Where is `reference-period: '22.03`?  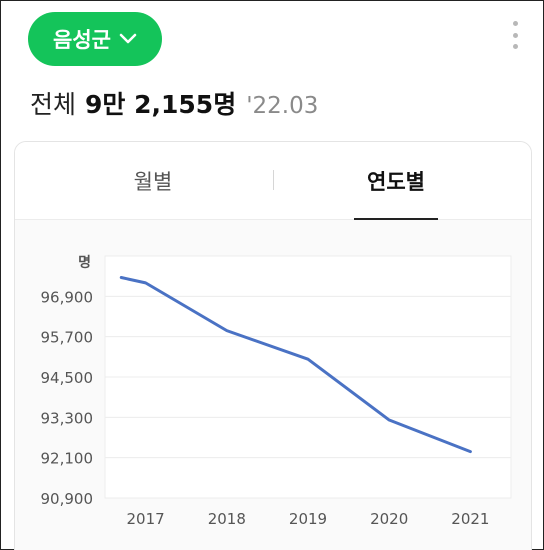
reference-period: '22.03 is located at coordinates (282, 106).